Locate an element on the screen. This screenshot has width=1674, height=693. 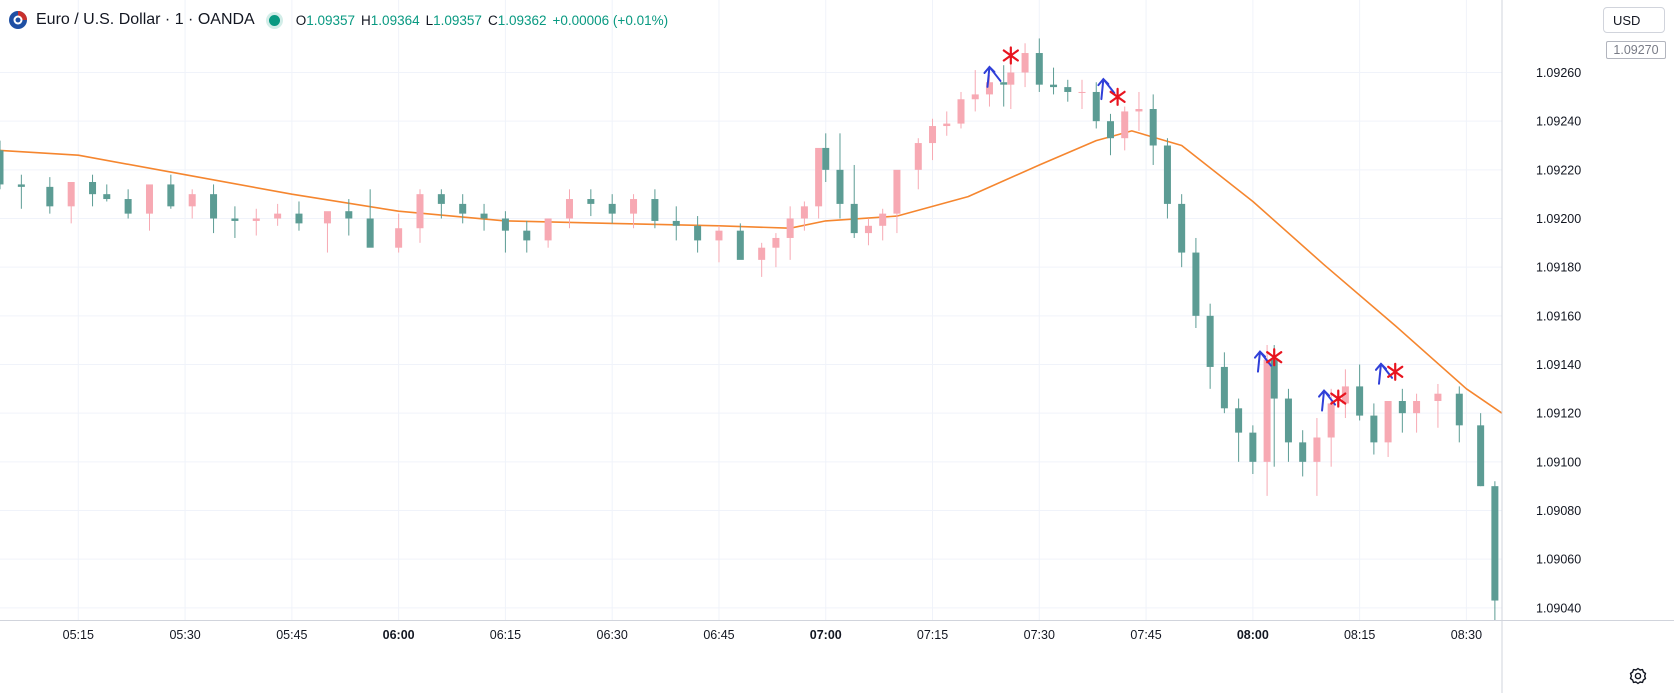
close-key: C is located at coordinates (492, 20).